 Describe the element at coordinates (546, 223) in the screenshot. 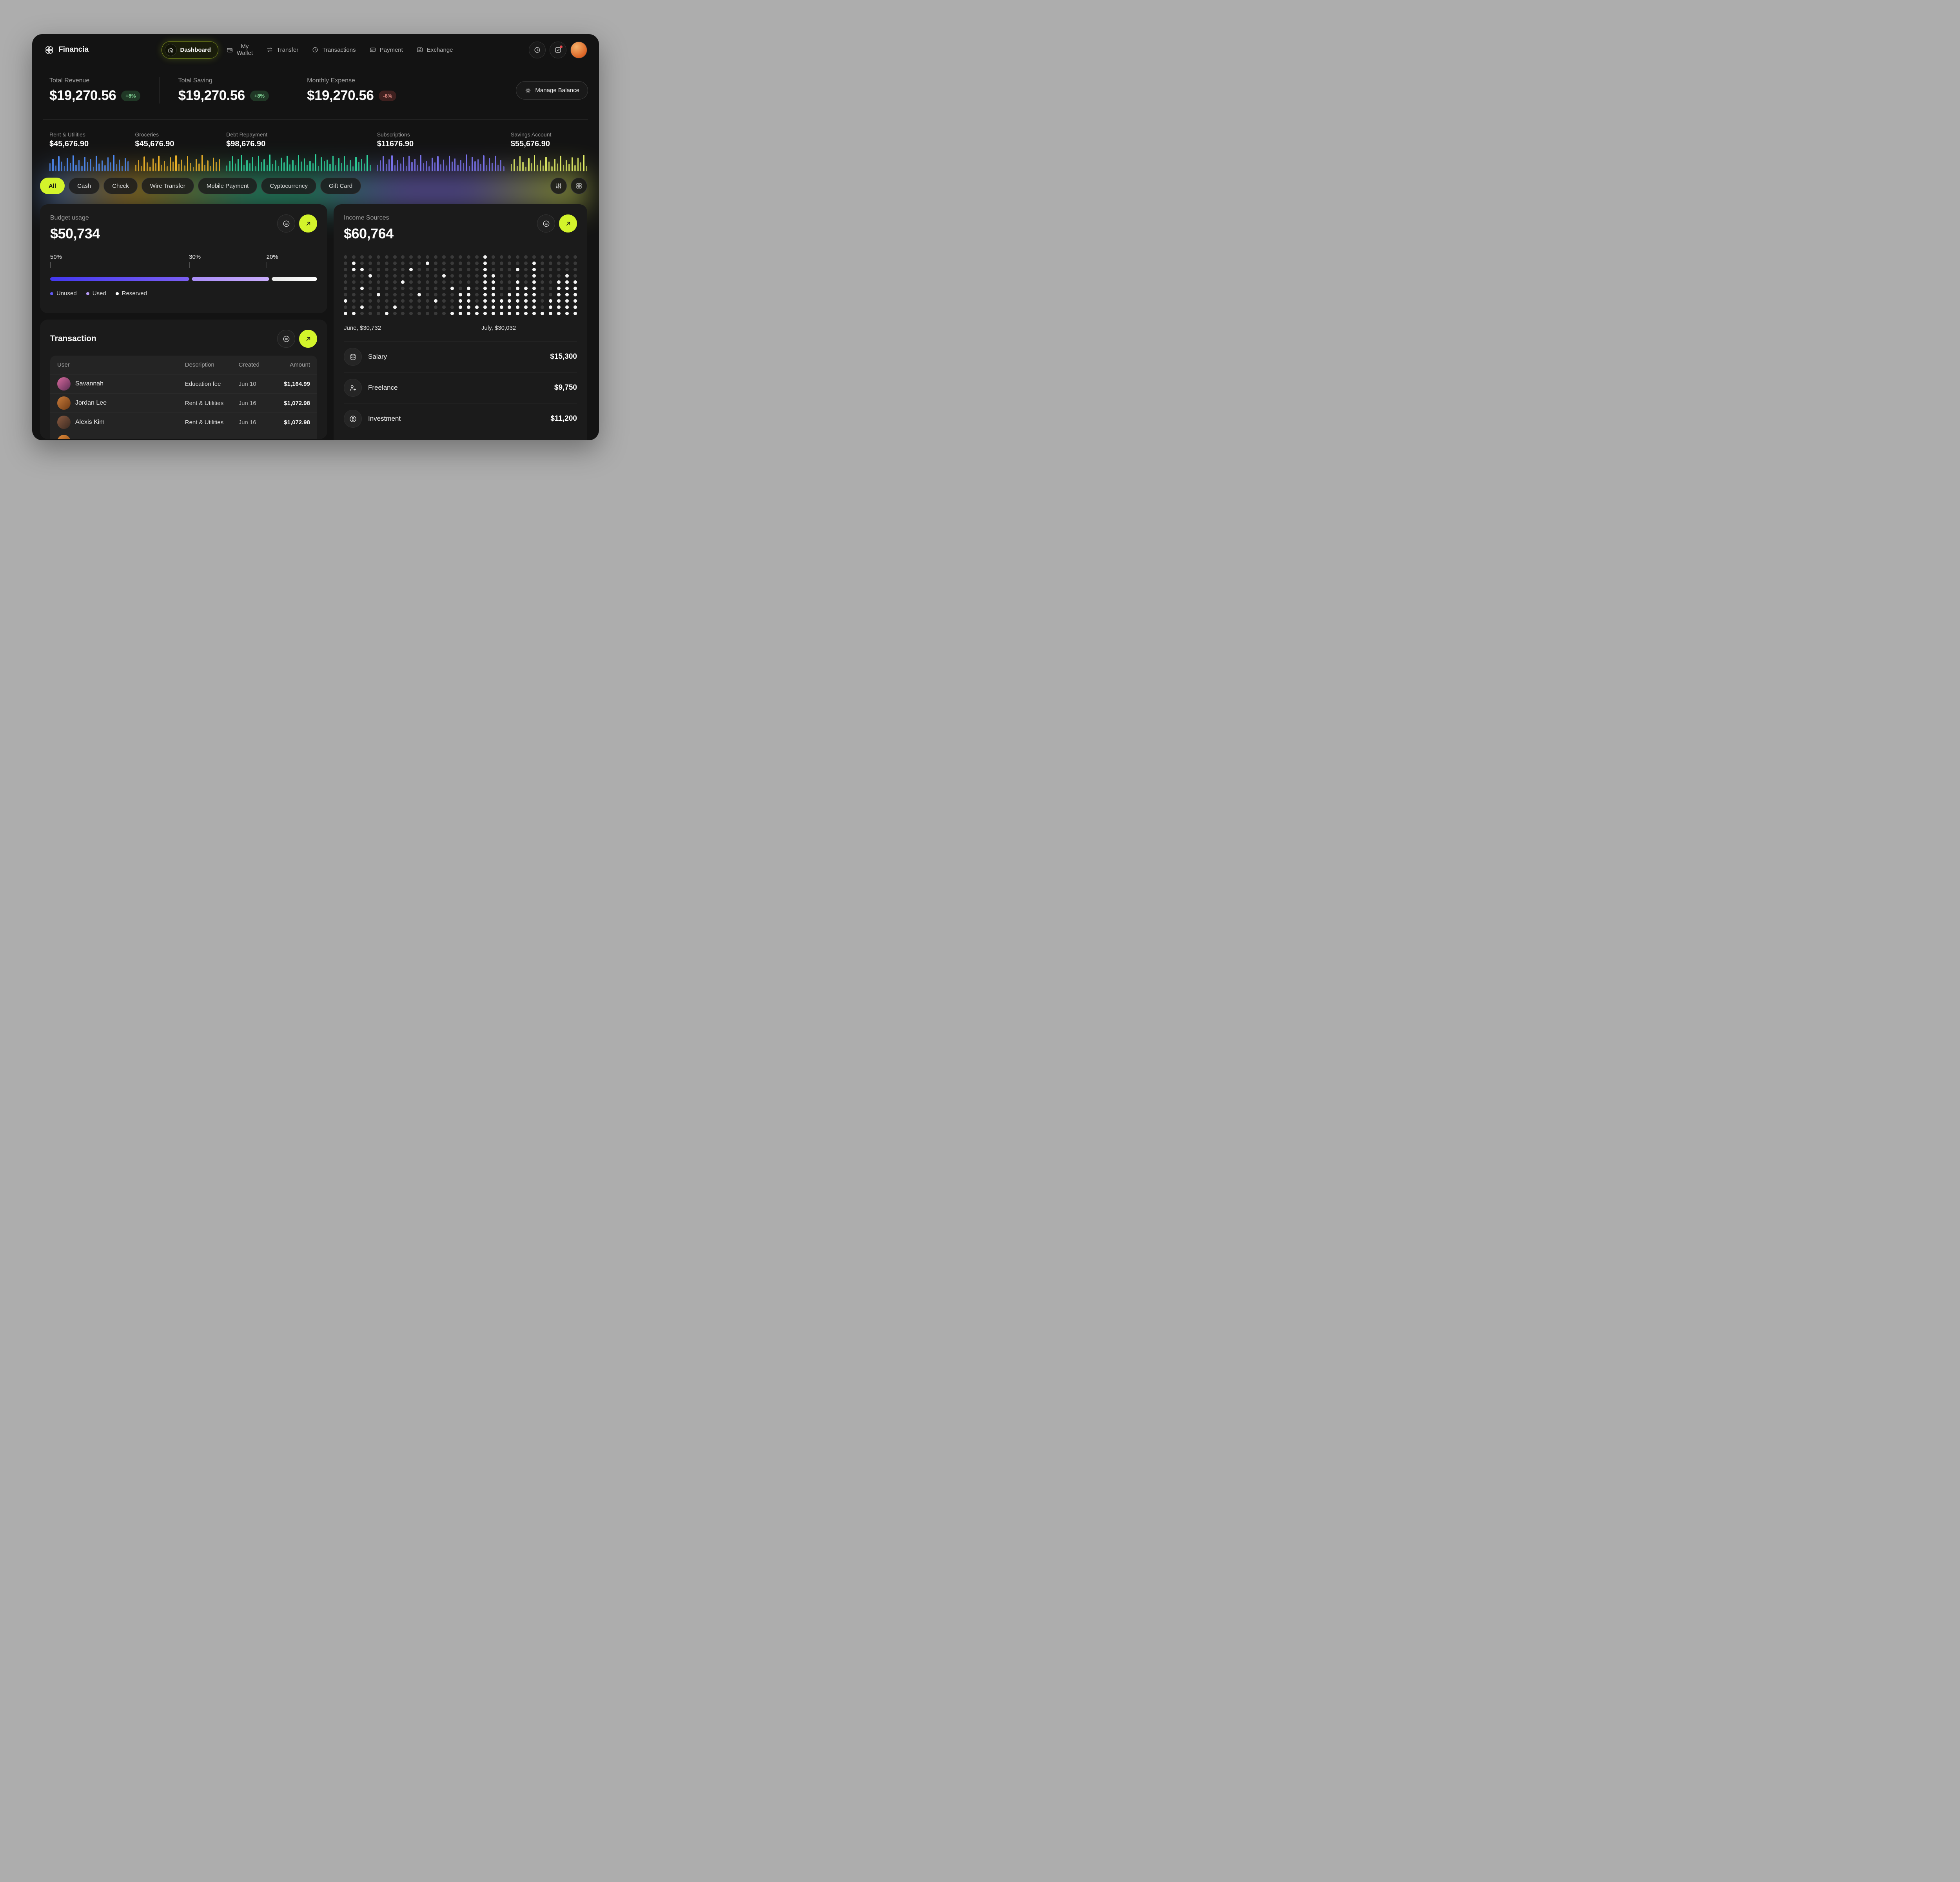

I see `income-menu-button` at that location.